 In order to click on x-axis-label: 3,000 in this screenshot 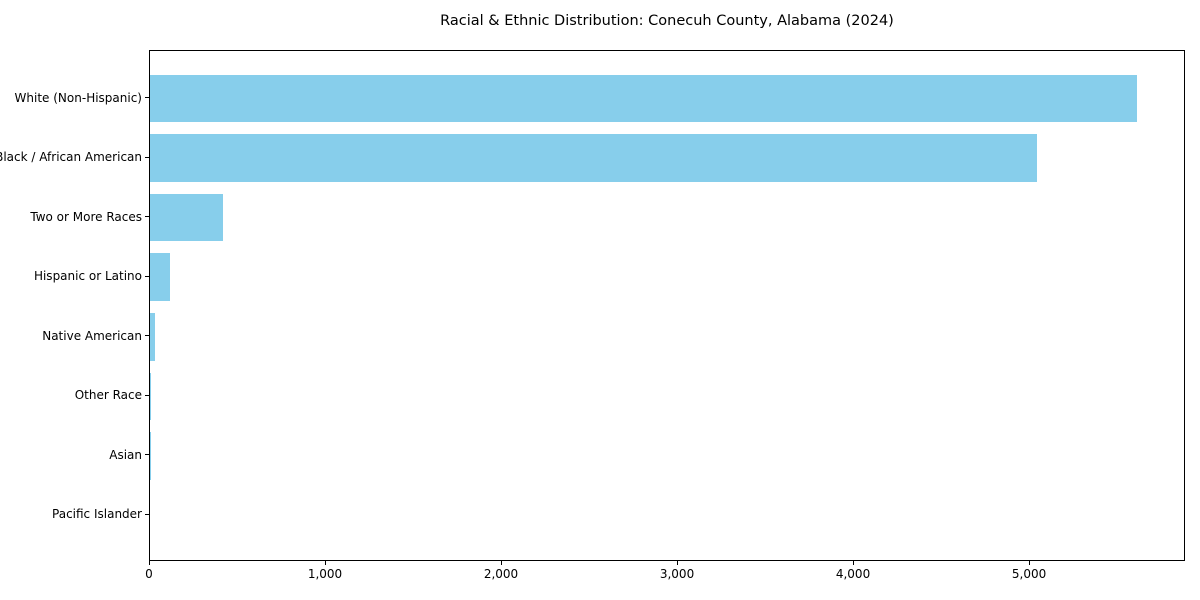, I will do `click(677, 574)`.